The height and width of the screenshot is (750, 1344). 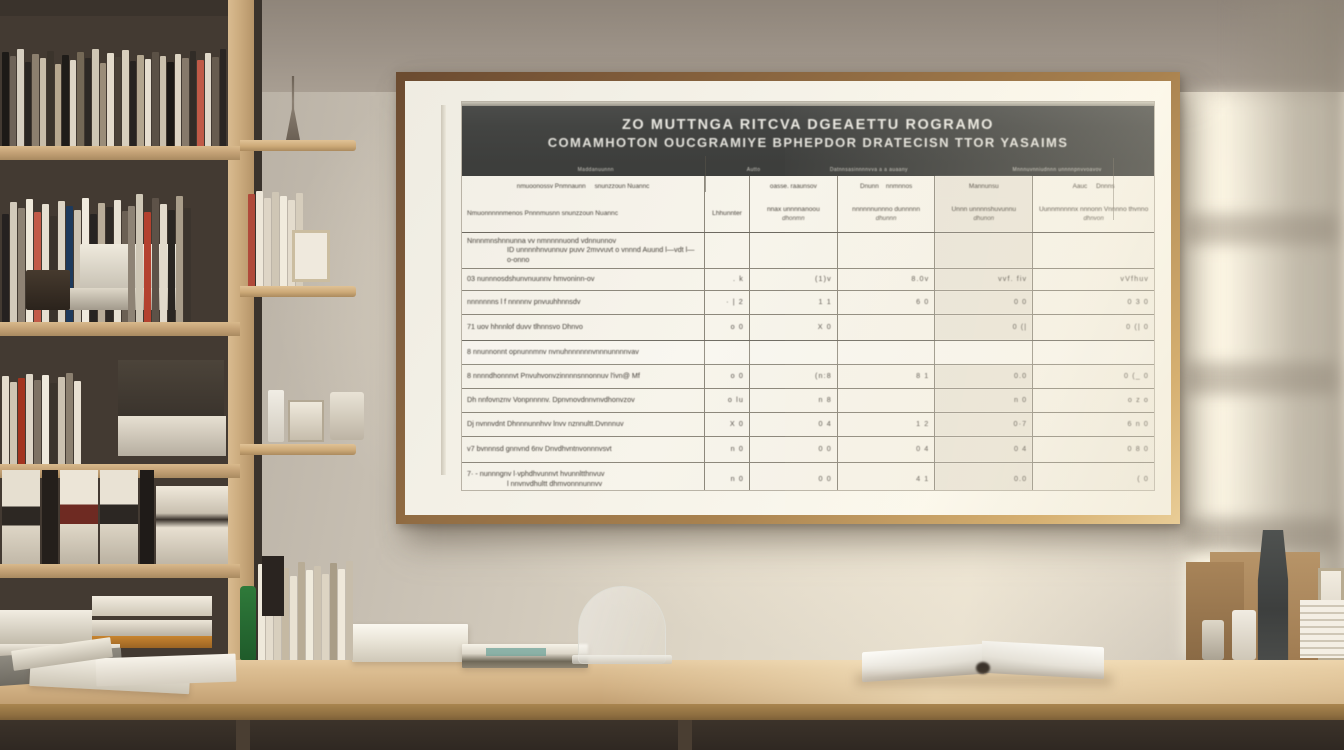 What do you see at coordinates (48, 290) in the screenshot?
I see `small-box` at bounding box center [48, 290].